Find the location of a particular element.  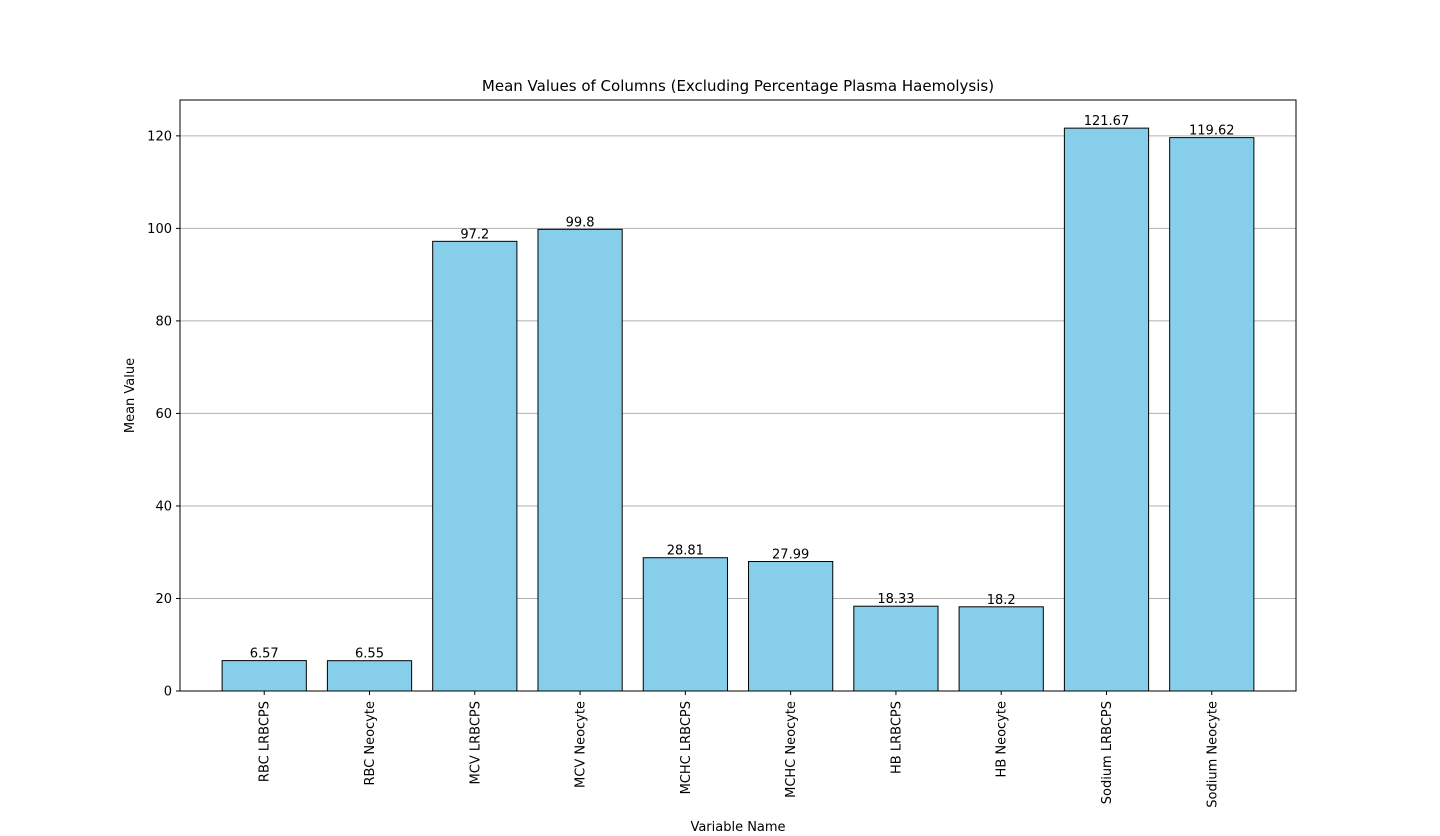

y-tick-label: 60 is located at coordinates (163, 414).